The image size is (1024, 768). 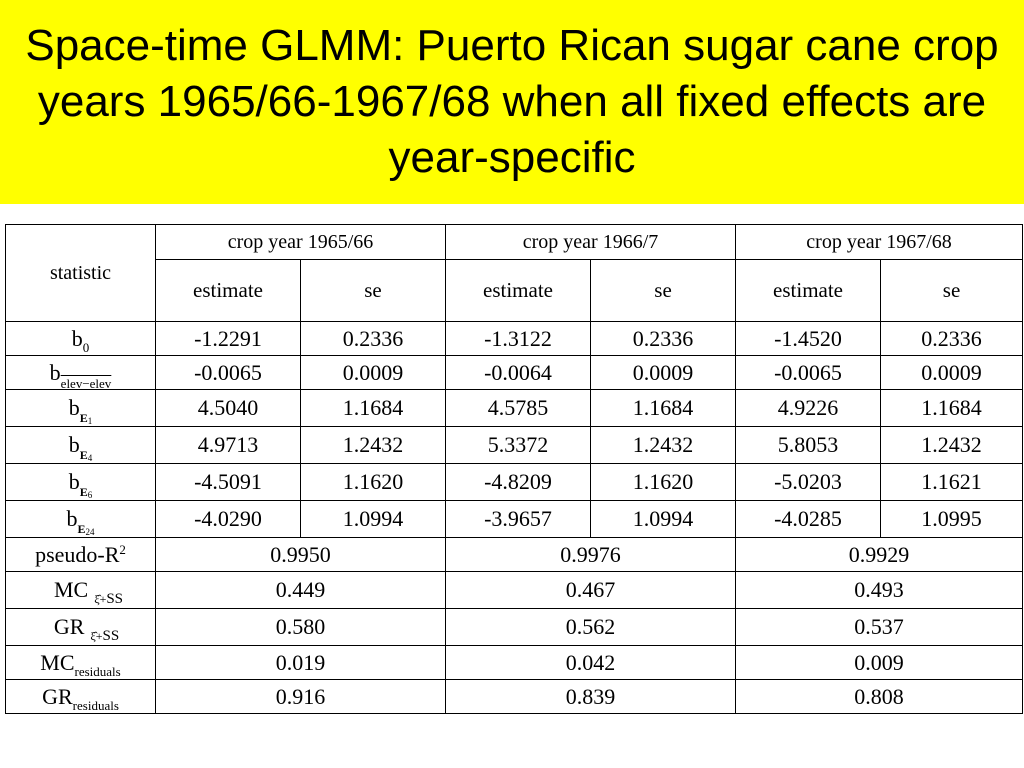 What do you see at coordinates (80, 696) in the screenshot?
I see `row-label: GRresiduals` at bounding box center [80, 696].